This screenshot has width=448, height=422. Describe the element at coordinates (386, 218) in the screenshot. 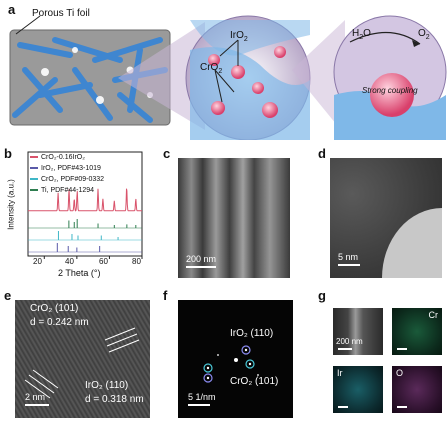

I see `tem-image: 5 nm` at that location.